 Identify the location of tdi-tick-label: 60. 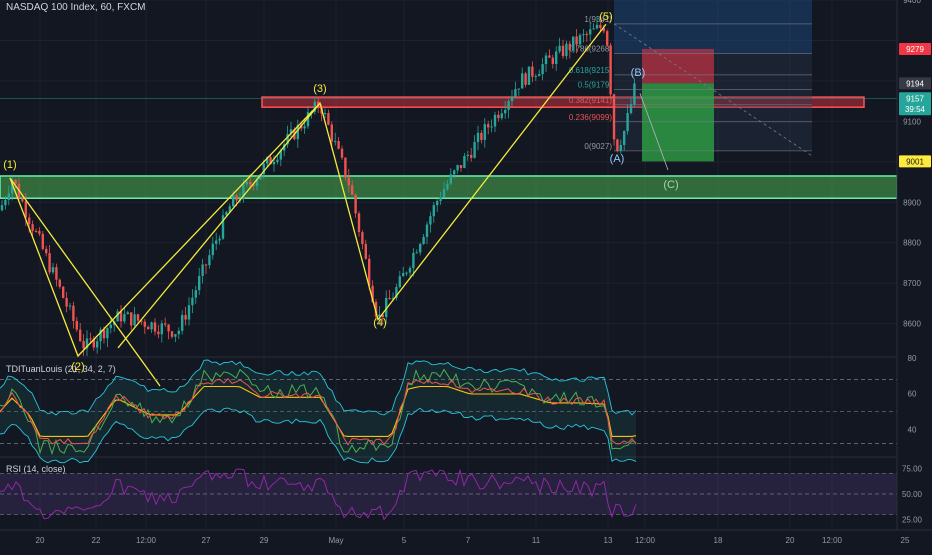
(912, 394).